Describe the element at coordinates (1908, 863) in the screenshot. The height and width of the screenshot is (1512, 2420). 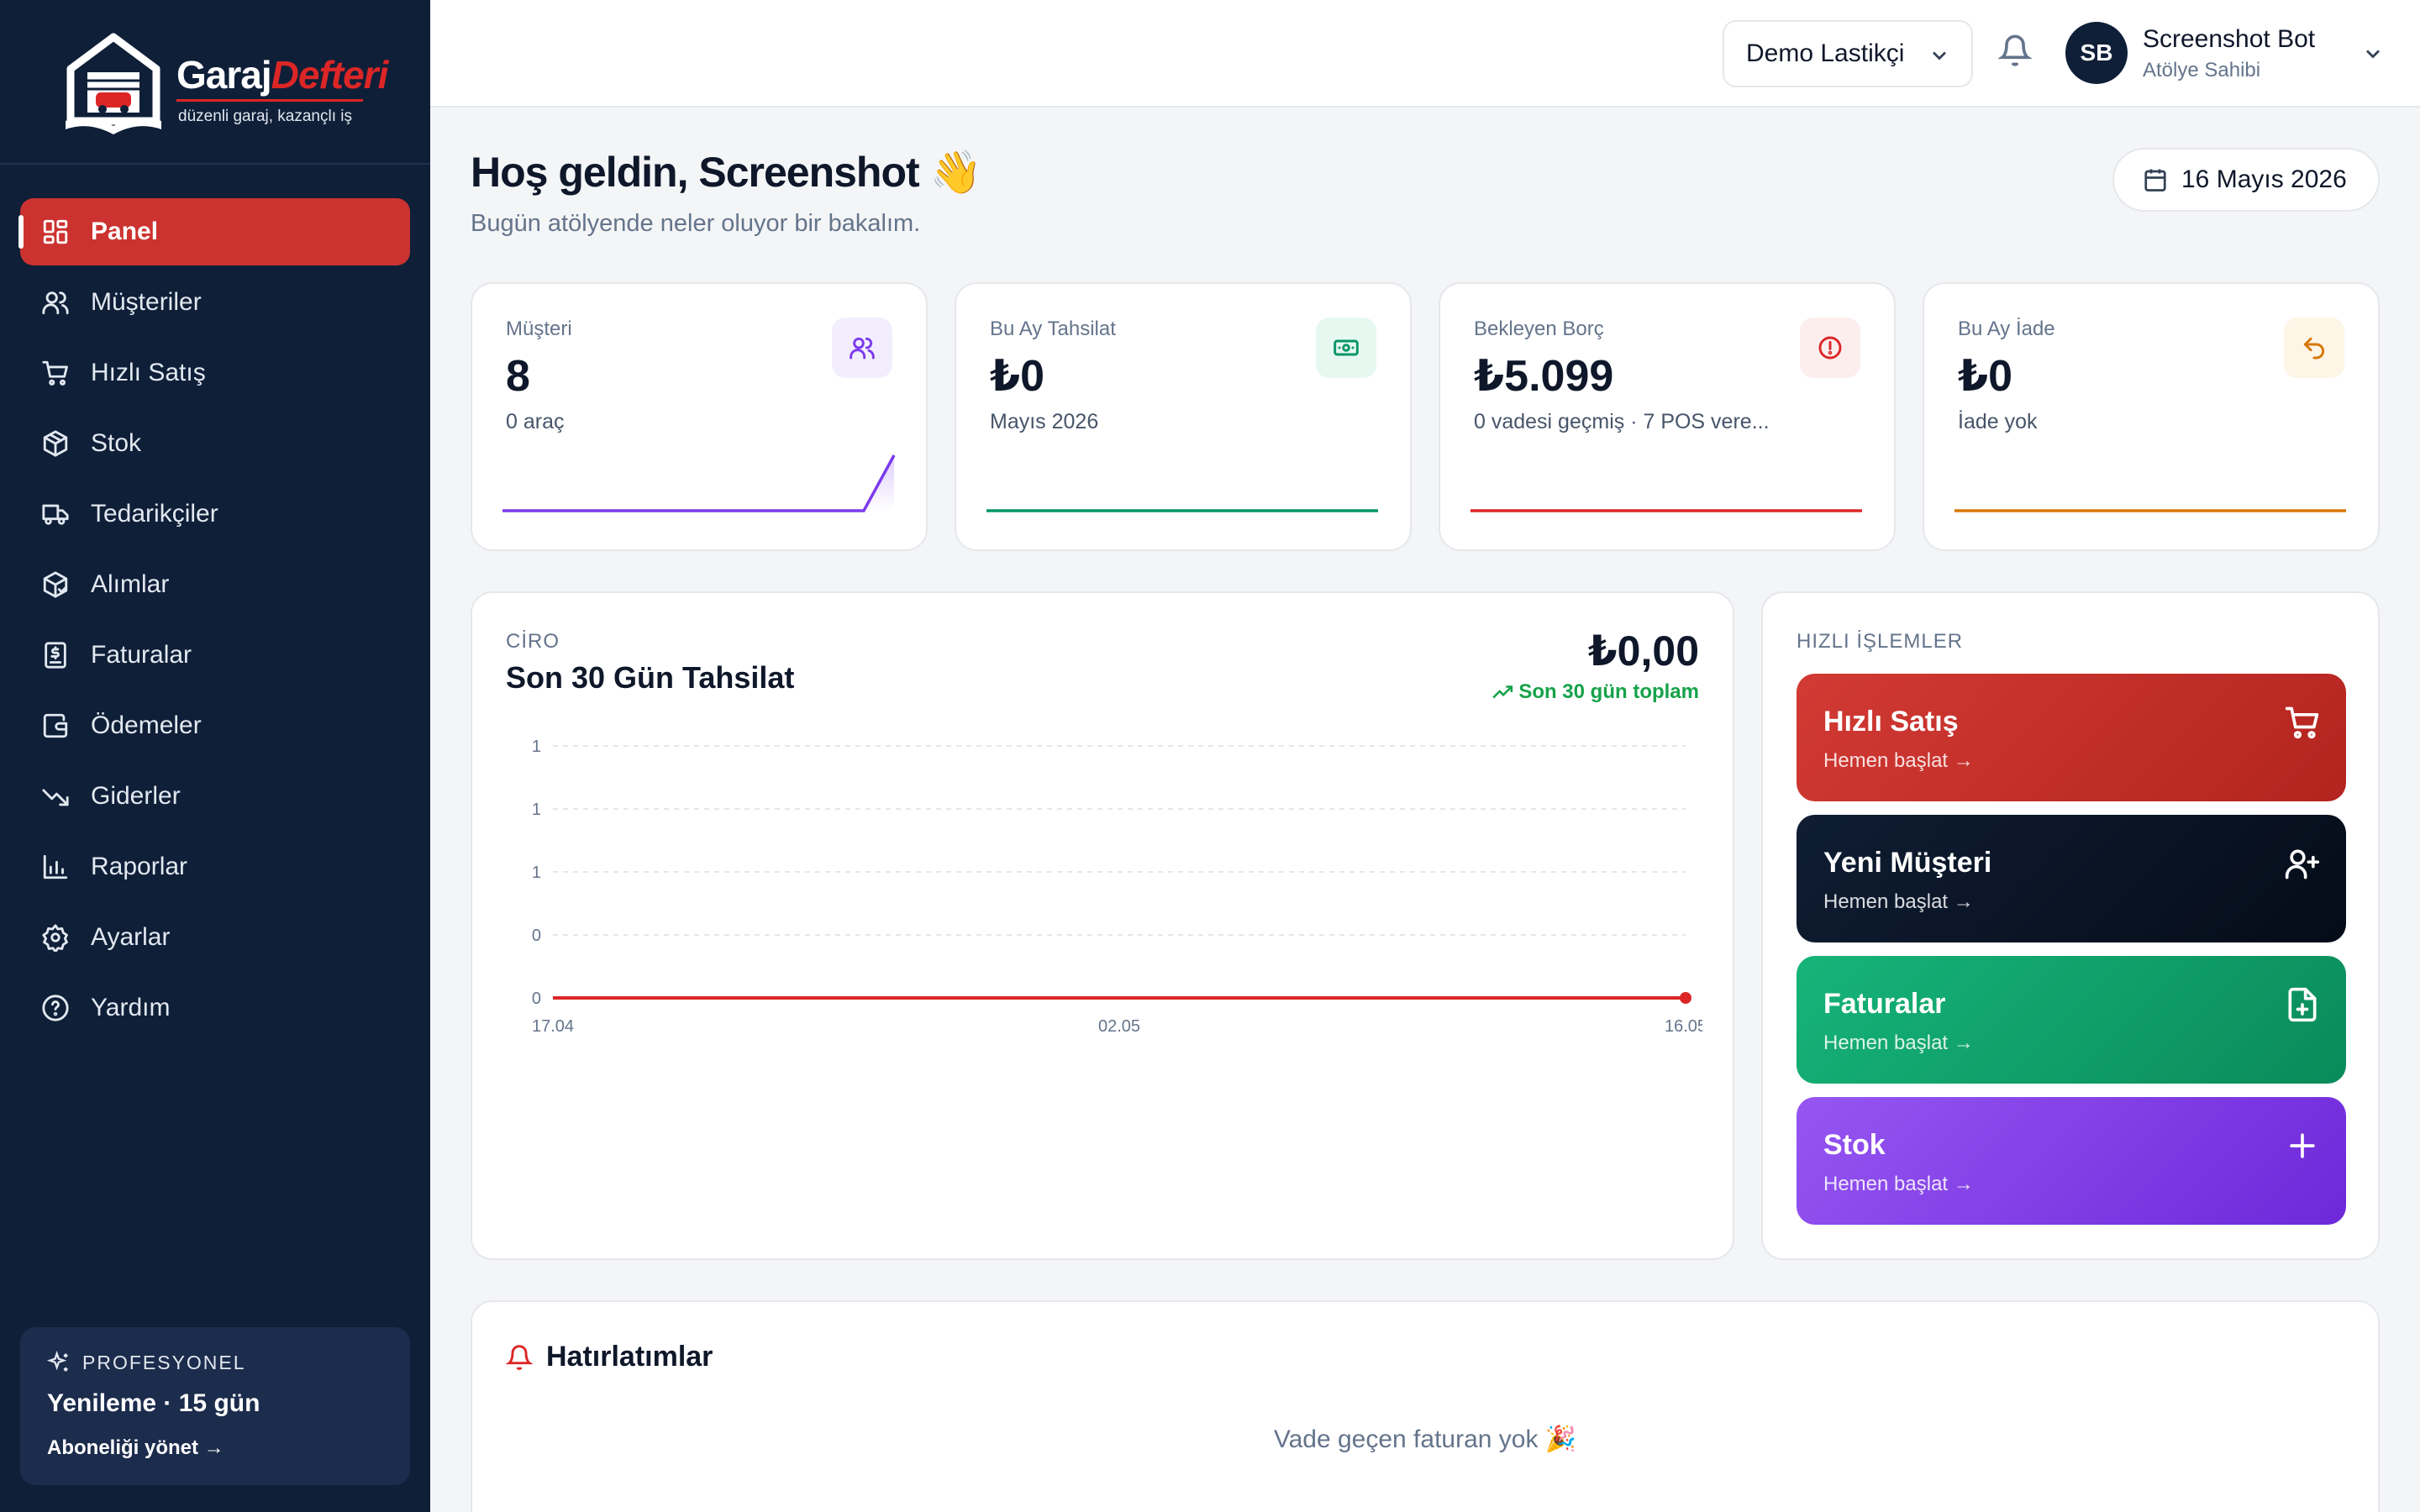
I see `quick-action-title: Yeni Müşteri` at that location.